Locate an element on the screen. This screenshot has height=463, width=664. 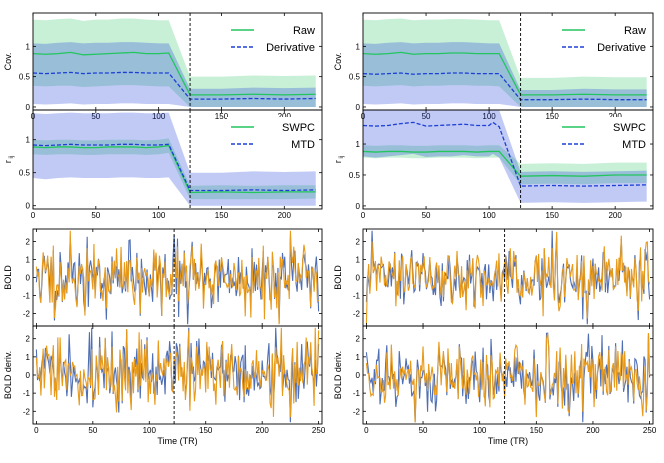
band-Raw is located at coordinates (505, 62).